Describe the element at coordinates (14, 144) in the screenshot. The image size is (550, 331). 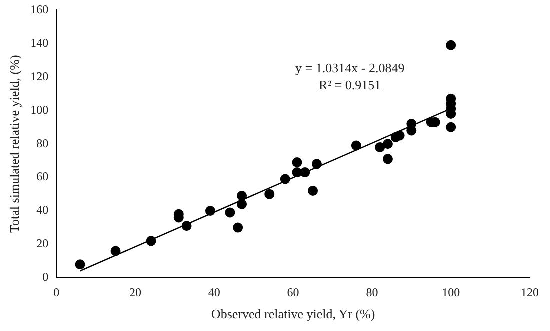
I see `y-axis-title: Total simulated relative yield, (%)` at that location.